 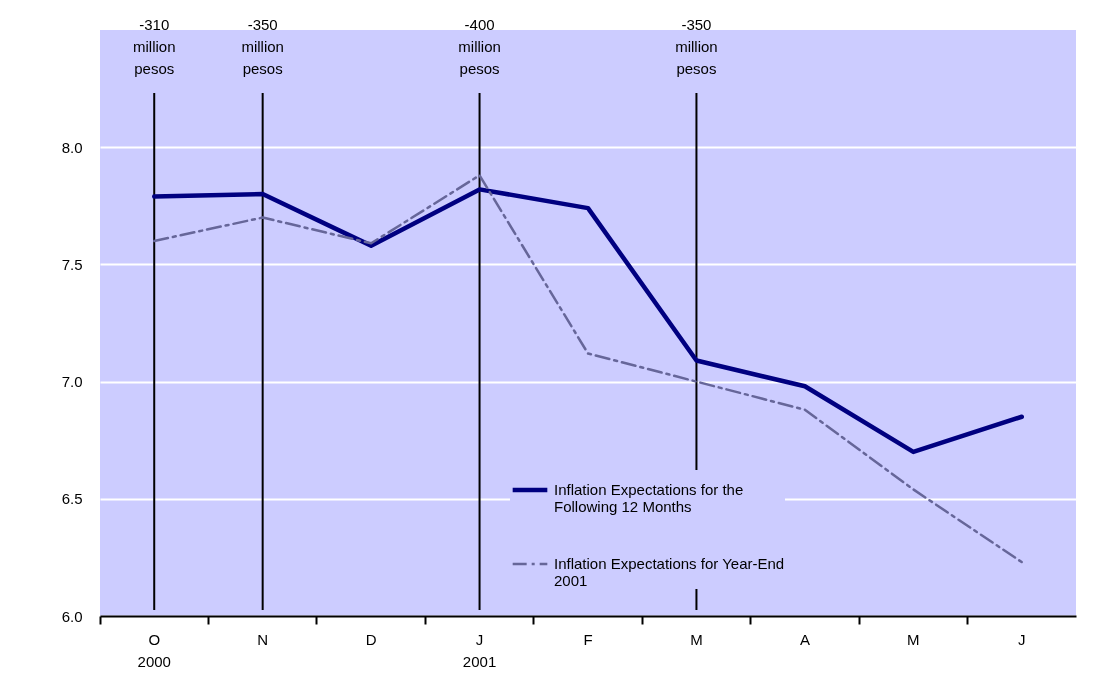 What do you see at coordinates (479, 650) in the screenshot?
I see `x-tick-label: J 2001` at bounding box center [479, 650].